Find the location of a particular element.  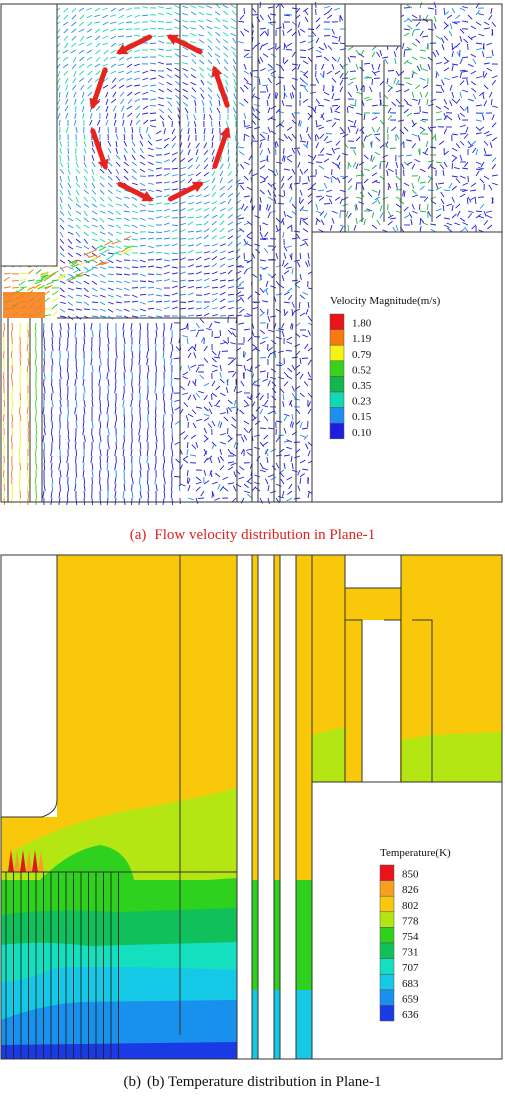

temperature-legend-label: 754 is located at coordinates (410, 937).